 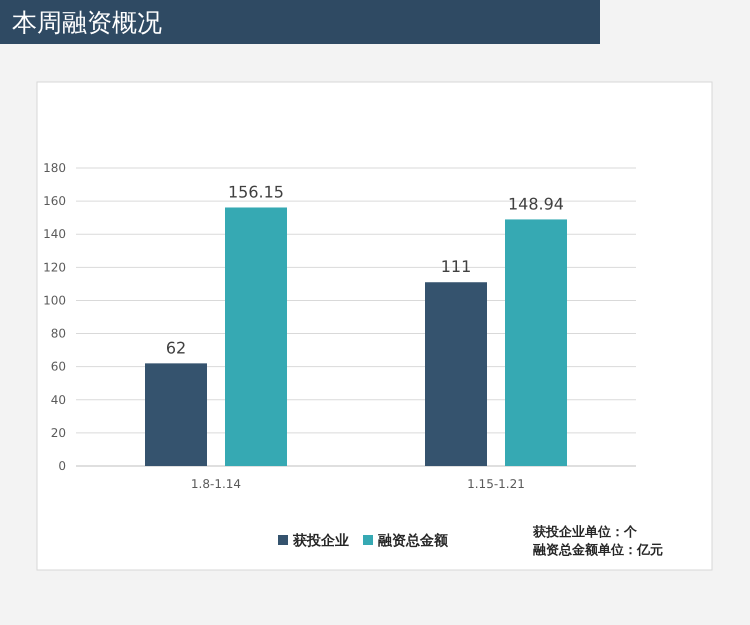 I want to click on y-tick-label: 60, so click(x=58, y=367).